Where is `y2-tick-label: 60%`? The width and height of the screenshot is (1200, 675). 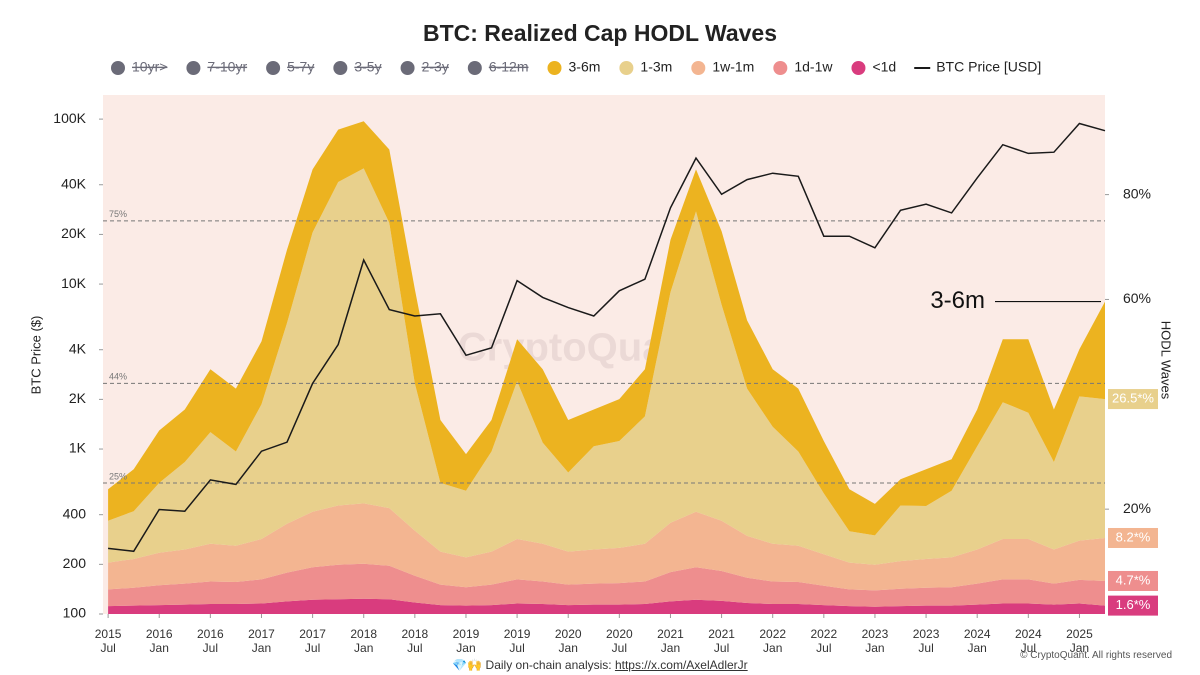
y2-tick-label: 60% is located at coordinates (1137, 298).